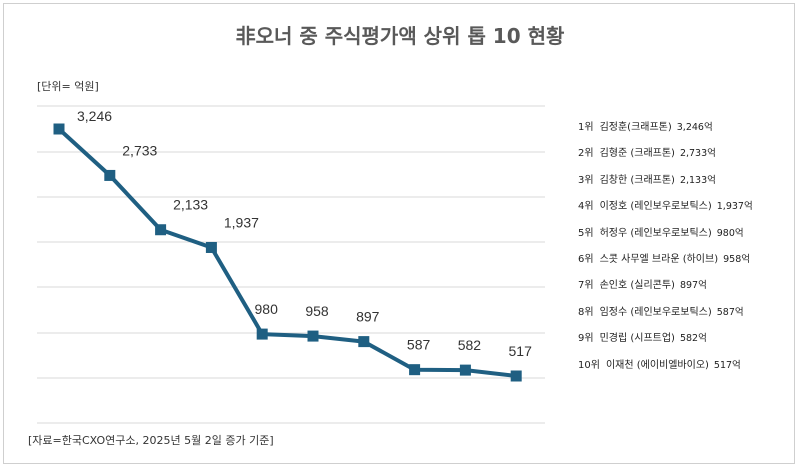 The height and width of the screenshot is (469, 800). What do you see at coordinates (657, 365) in the screenshot?
I see `legend-name: 이재천 (에이비엘바이오)` at bounding box center [657, 365].